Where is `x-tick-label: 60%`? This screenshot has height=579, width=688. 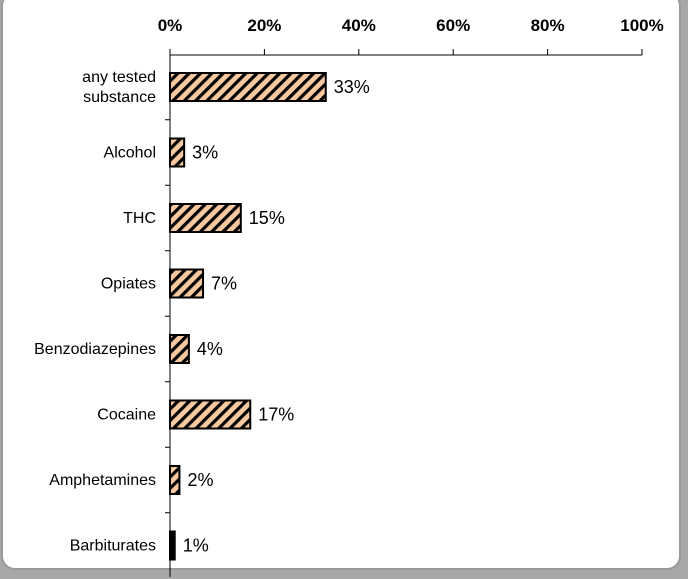
x-tick-label: 60% is located at coordinates (453, 25).